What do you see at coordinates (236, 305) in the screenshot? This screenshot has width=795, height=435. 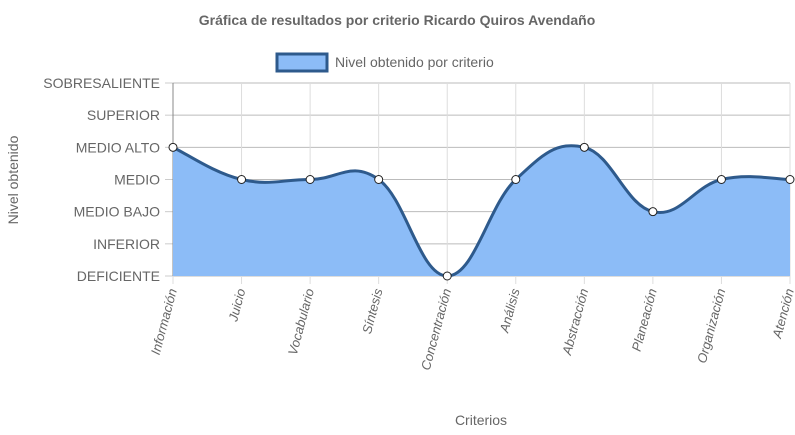 I see `x-tick-label: Juicio` at bounding box center [236, 305].